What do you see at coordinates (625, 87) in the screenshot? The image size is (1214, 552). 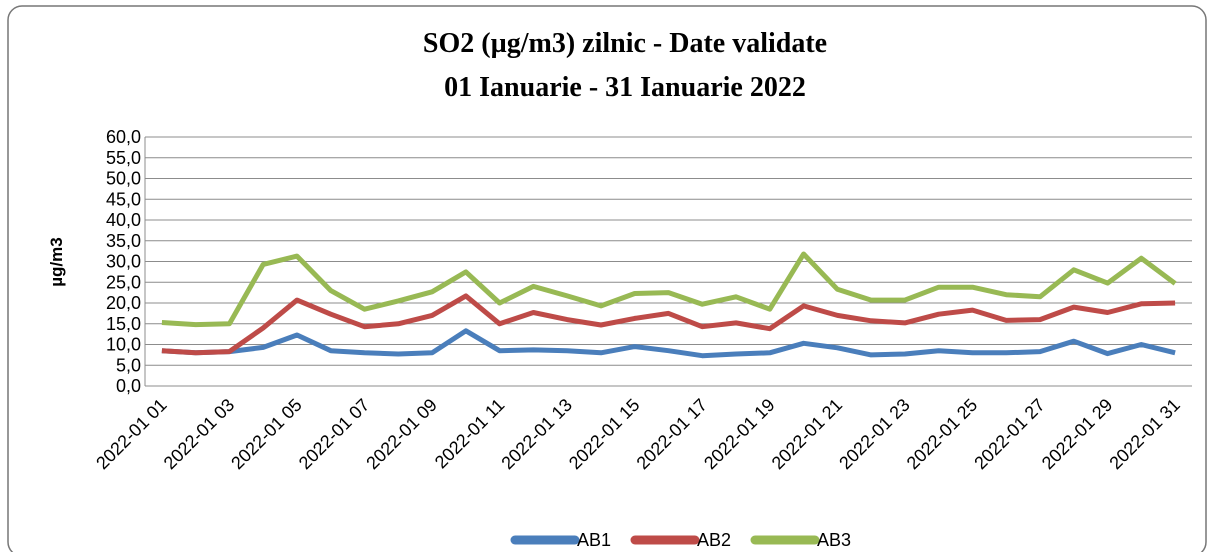 I see `chart-subtitle: 01 Ianuarie - 31 Ianuarie 2022` at bounding box center [625, 87].